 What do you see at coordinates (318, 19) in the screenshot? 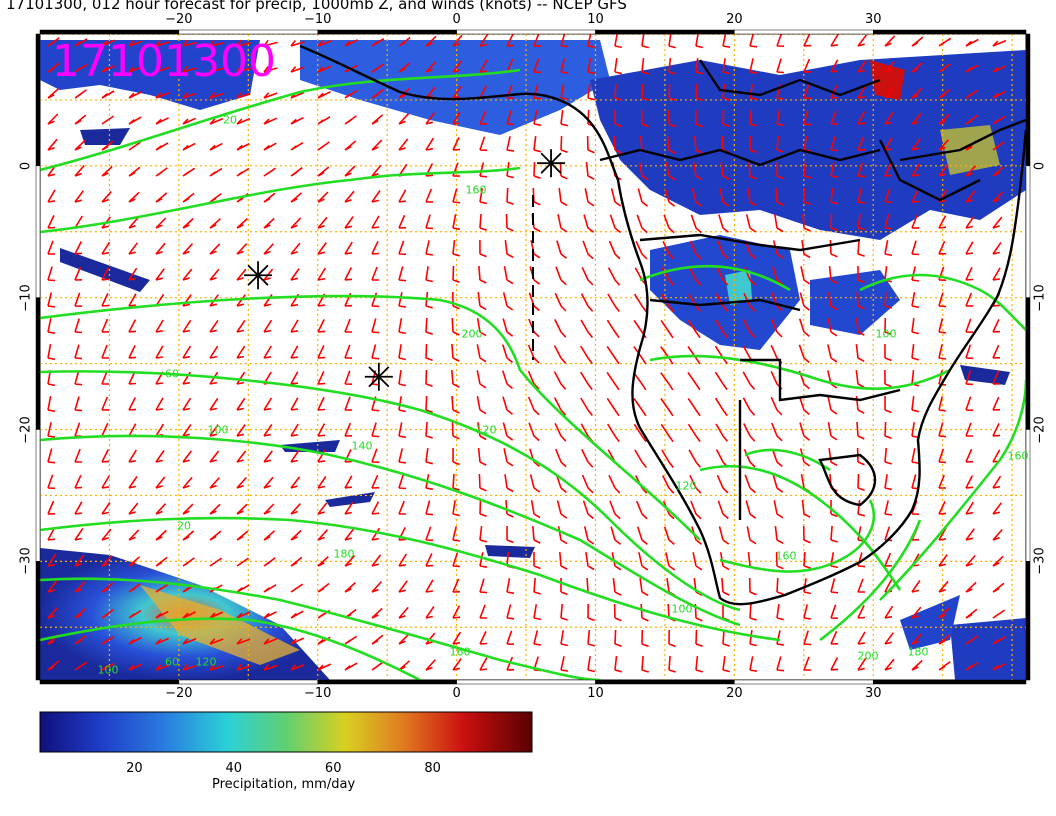
I see `lon-tick-top: −10` at bounding box center [318, 19].